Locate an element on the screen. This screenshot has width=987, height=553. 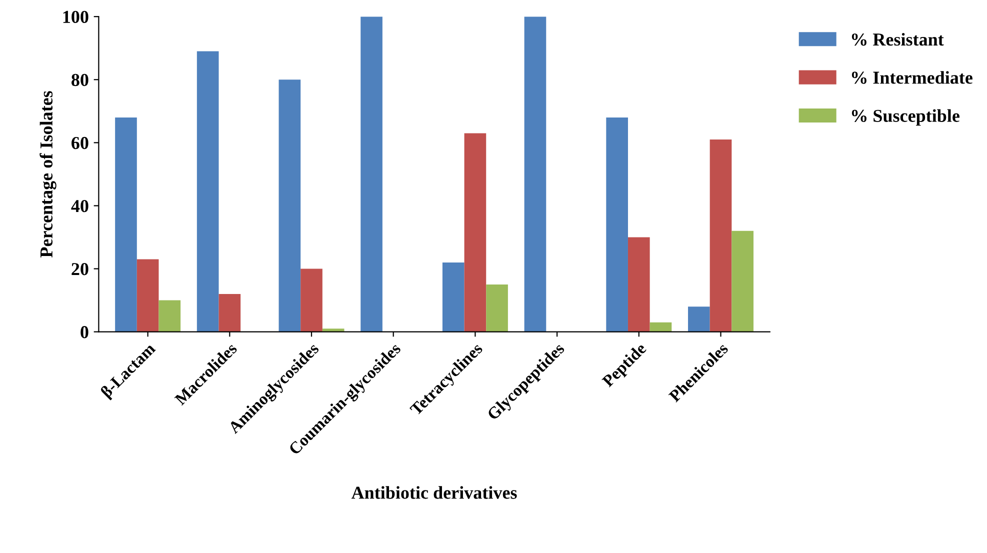
legend-label: % Intermediate is located at coordinates (912, 77).